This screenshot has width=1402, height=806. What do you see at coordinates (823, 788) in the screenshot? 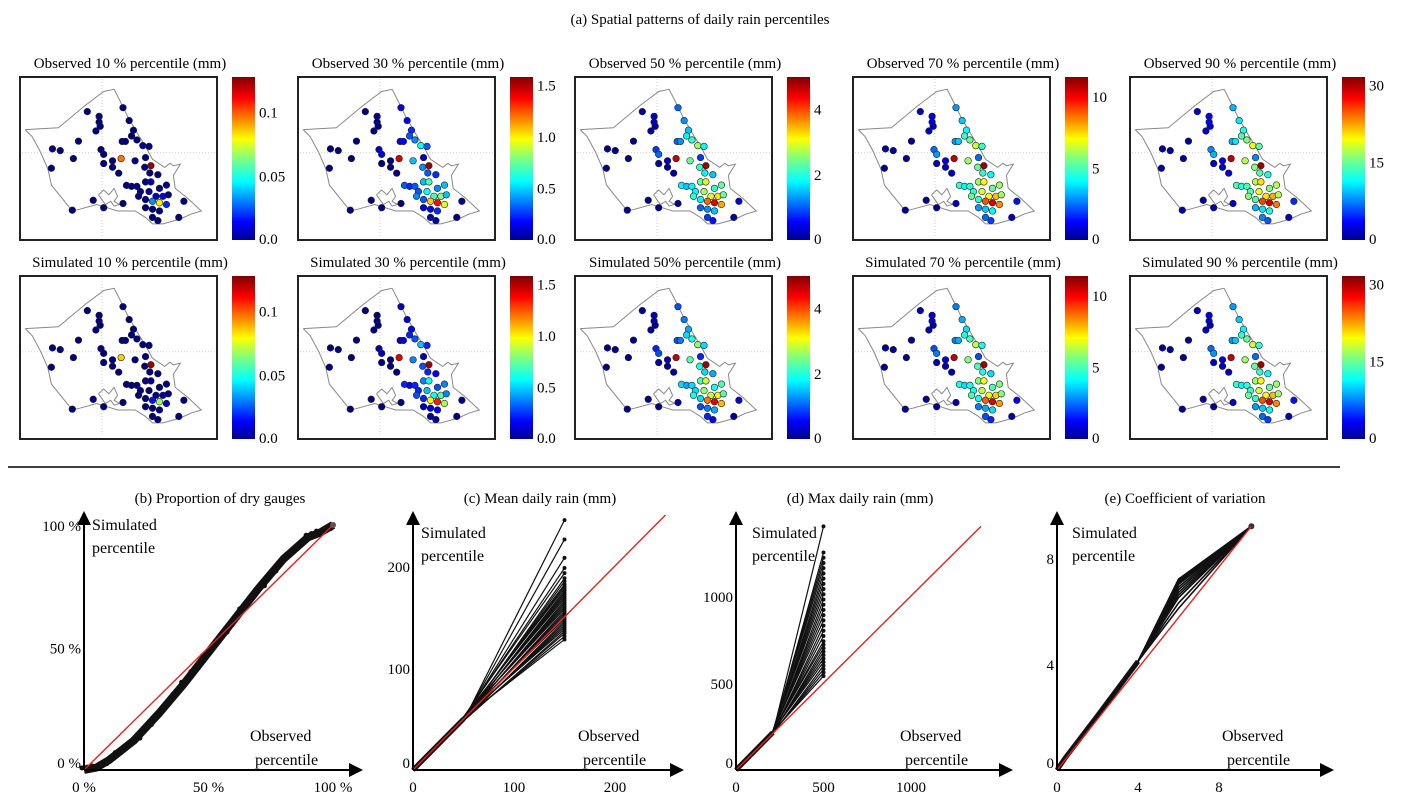
I see `x-tick-label: 500` at bounding box center [823, 788].